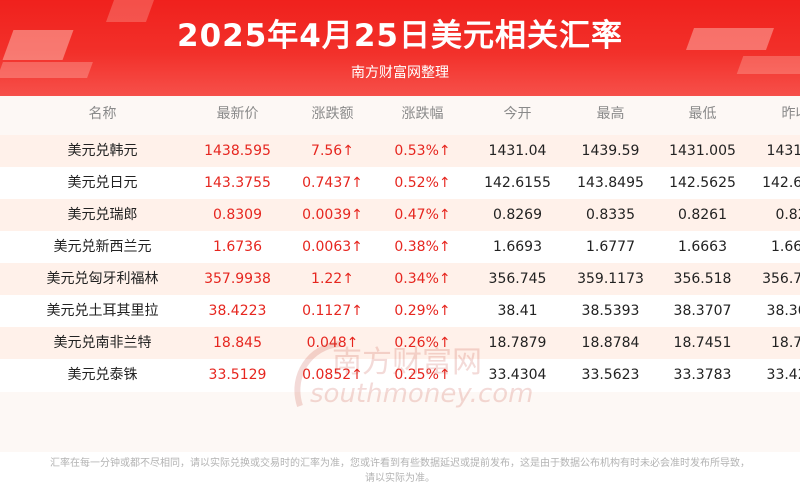  I want to click on row-high: 0.8335, so click(610, 215).